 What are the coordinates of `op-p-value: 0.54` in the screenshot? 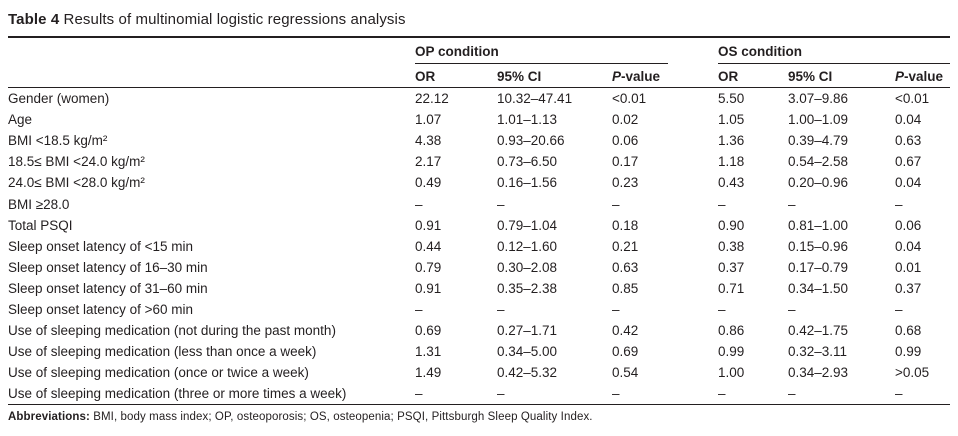 It's located at (625, 373).